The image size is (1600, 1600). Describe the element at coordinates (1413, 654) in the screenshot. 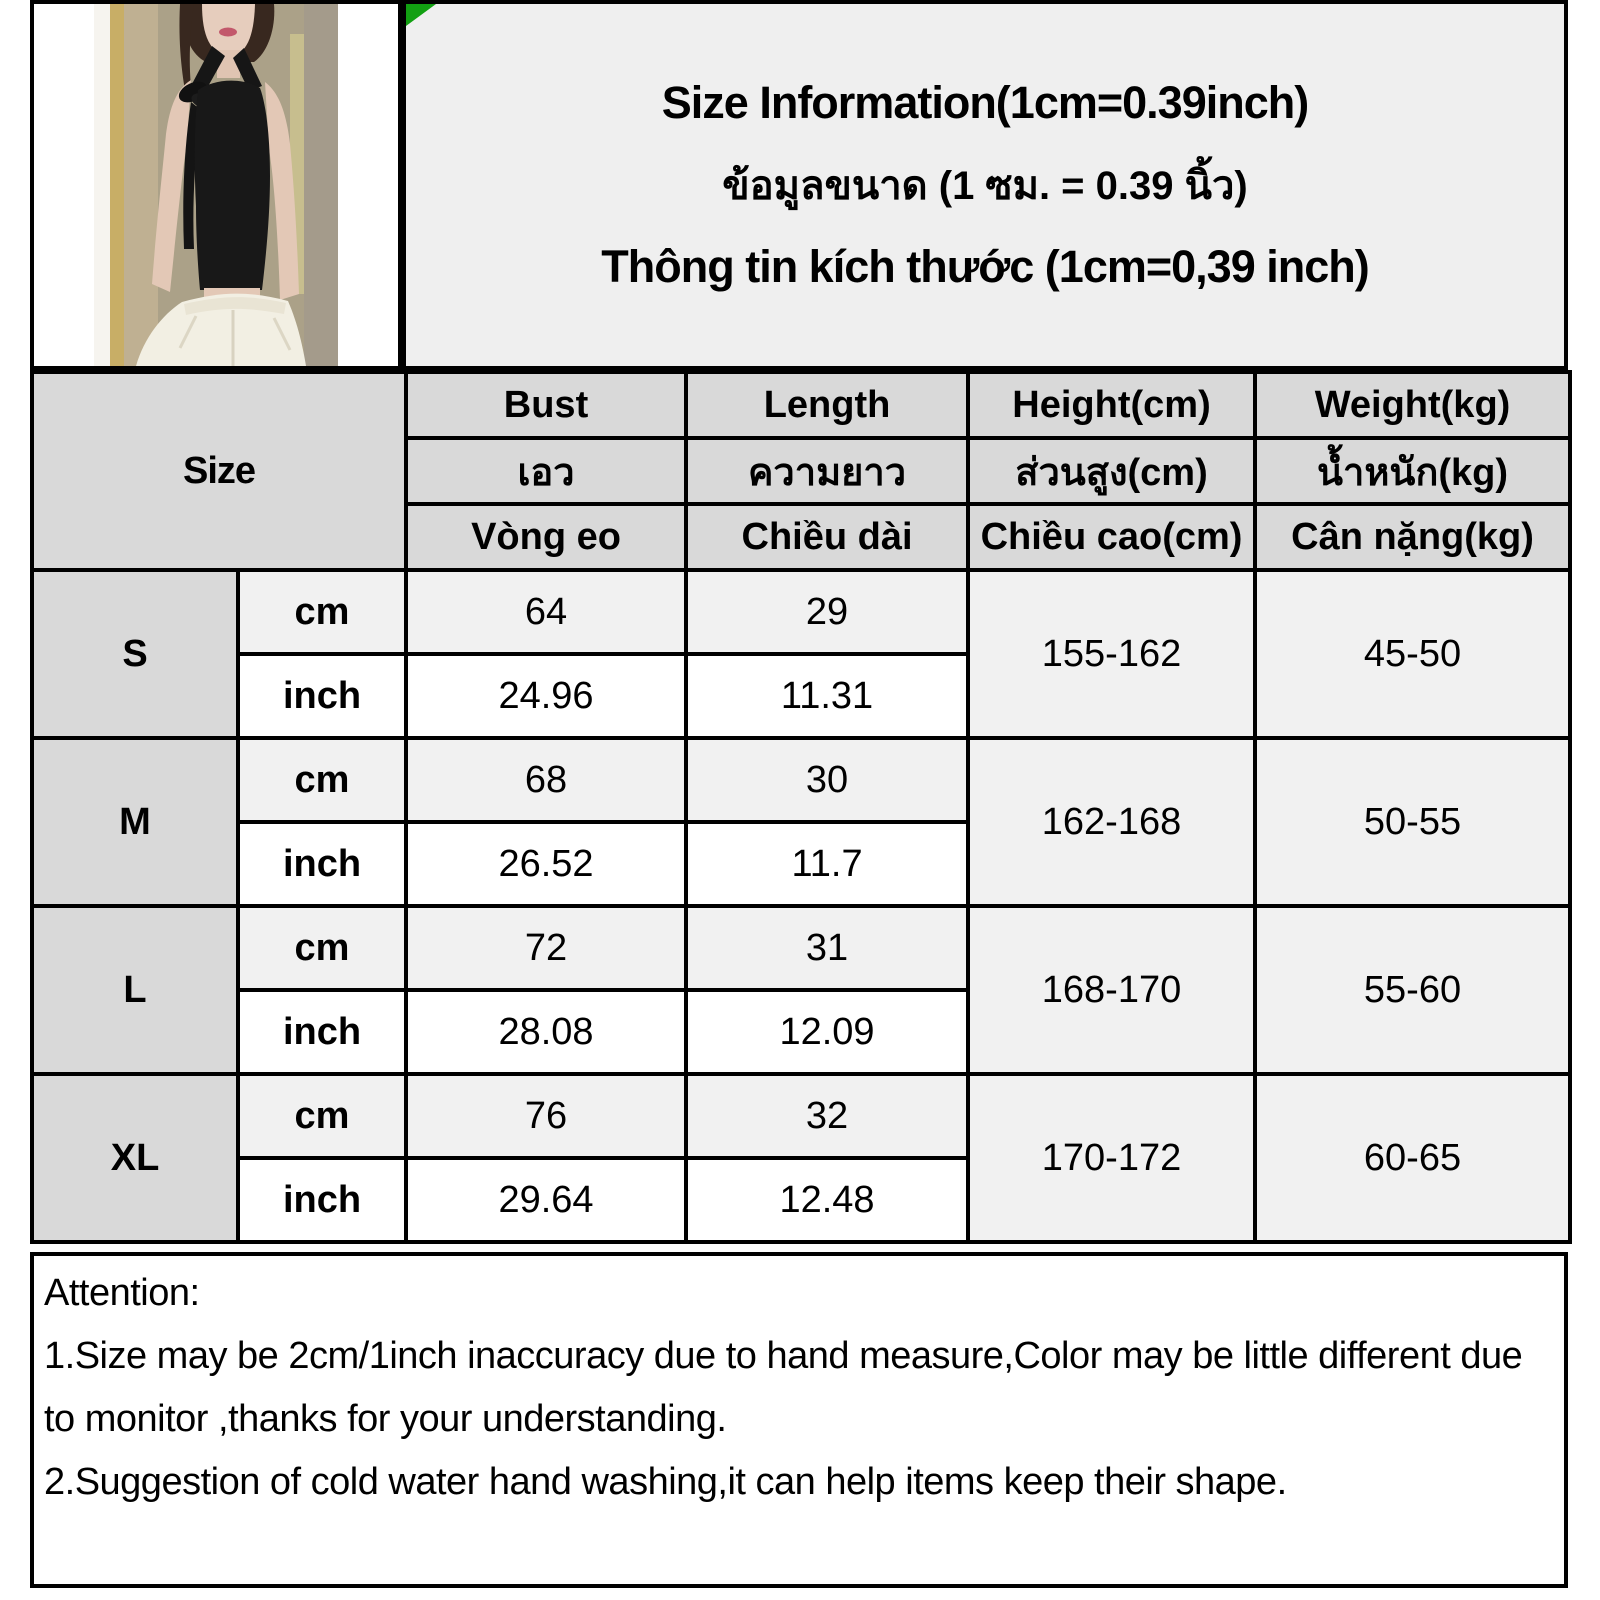

I see `weight-s: 45-50` at that location.